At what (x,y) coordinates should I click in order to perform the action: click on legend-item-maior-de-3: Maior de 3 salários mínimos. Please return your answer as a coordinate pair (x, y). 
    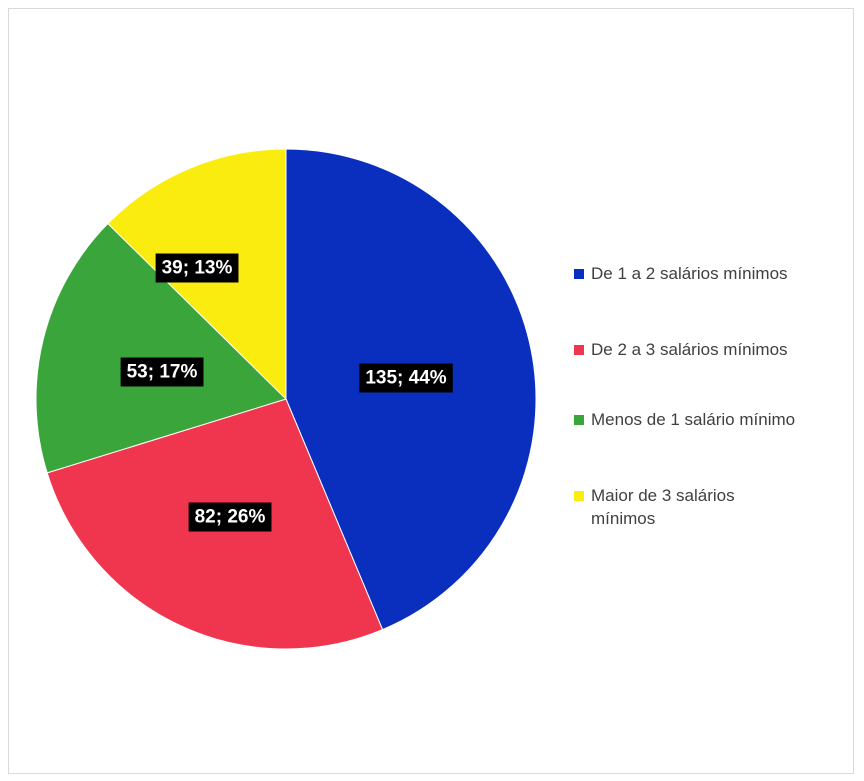
    Looking at the image, I should click on (674, 507).